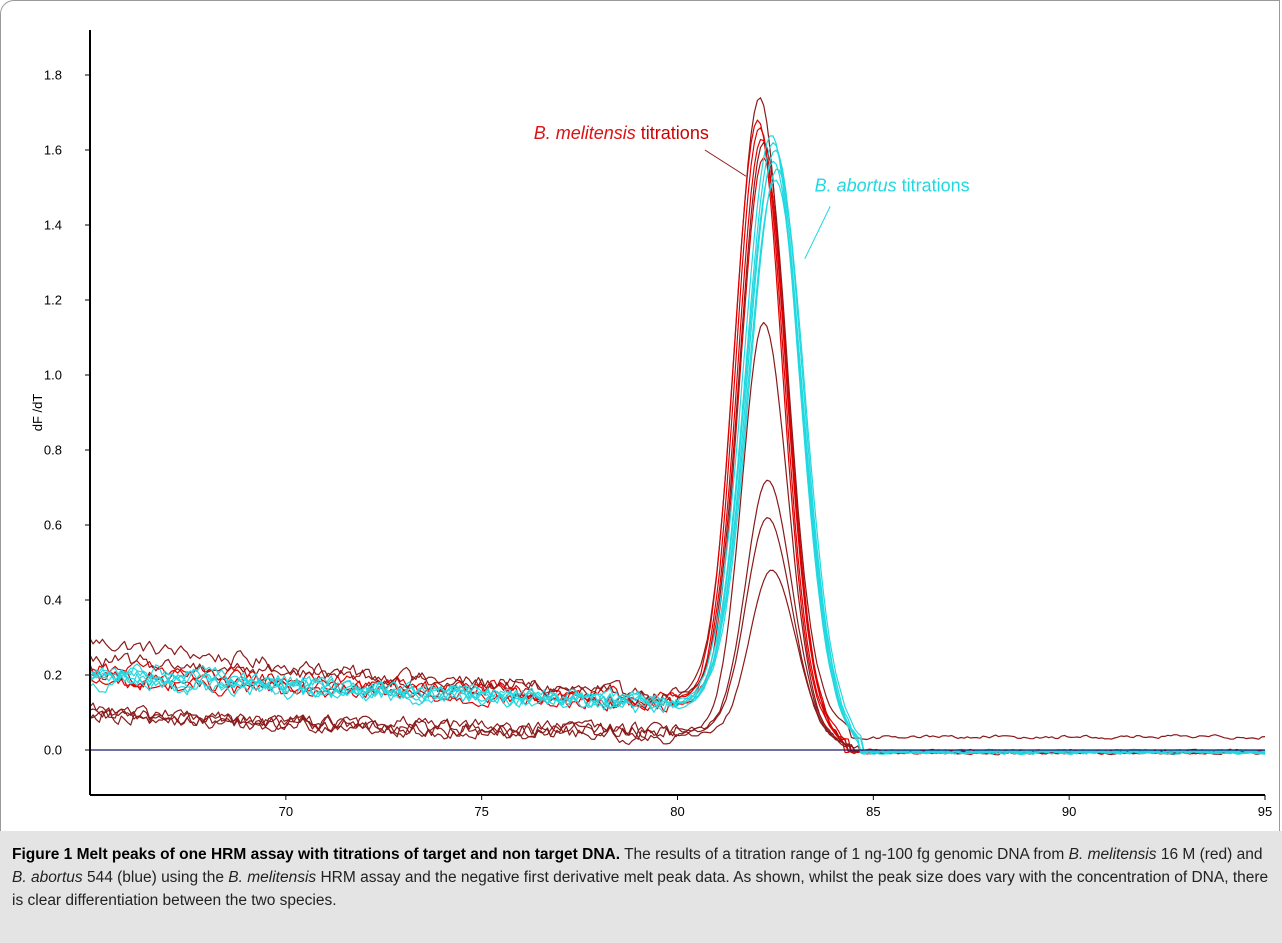 The width and height of the screenshot is (1282, 943). Describe the element at coordinates (53, 75) in the screenshot. I see `y-tick-label: 1.8` at that location.